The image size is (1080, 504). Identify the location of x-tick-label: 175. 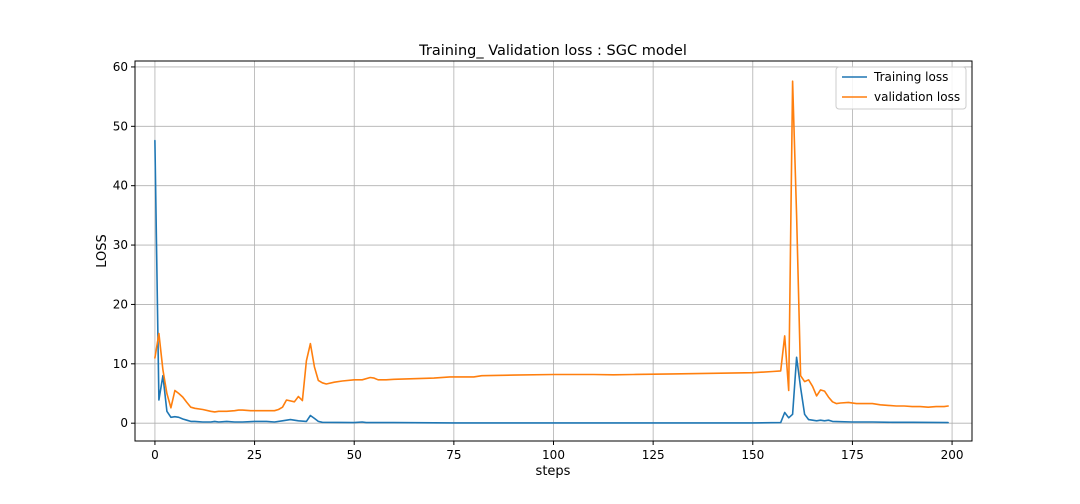
(852, 455).